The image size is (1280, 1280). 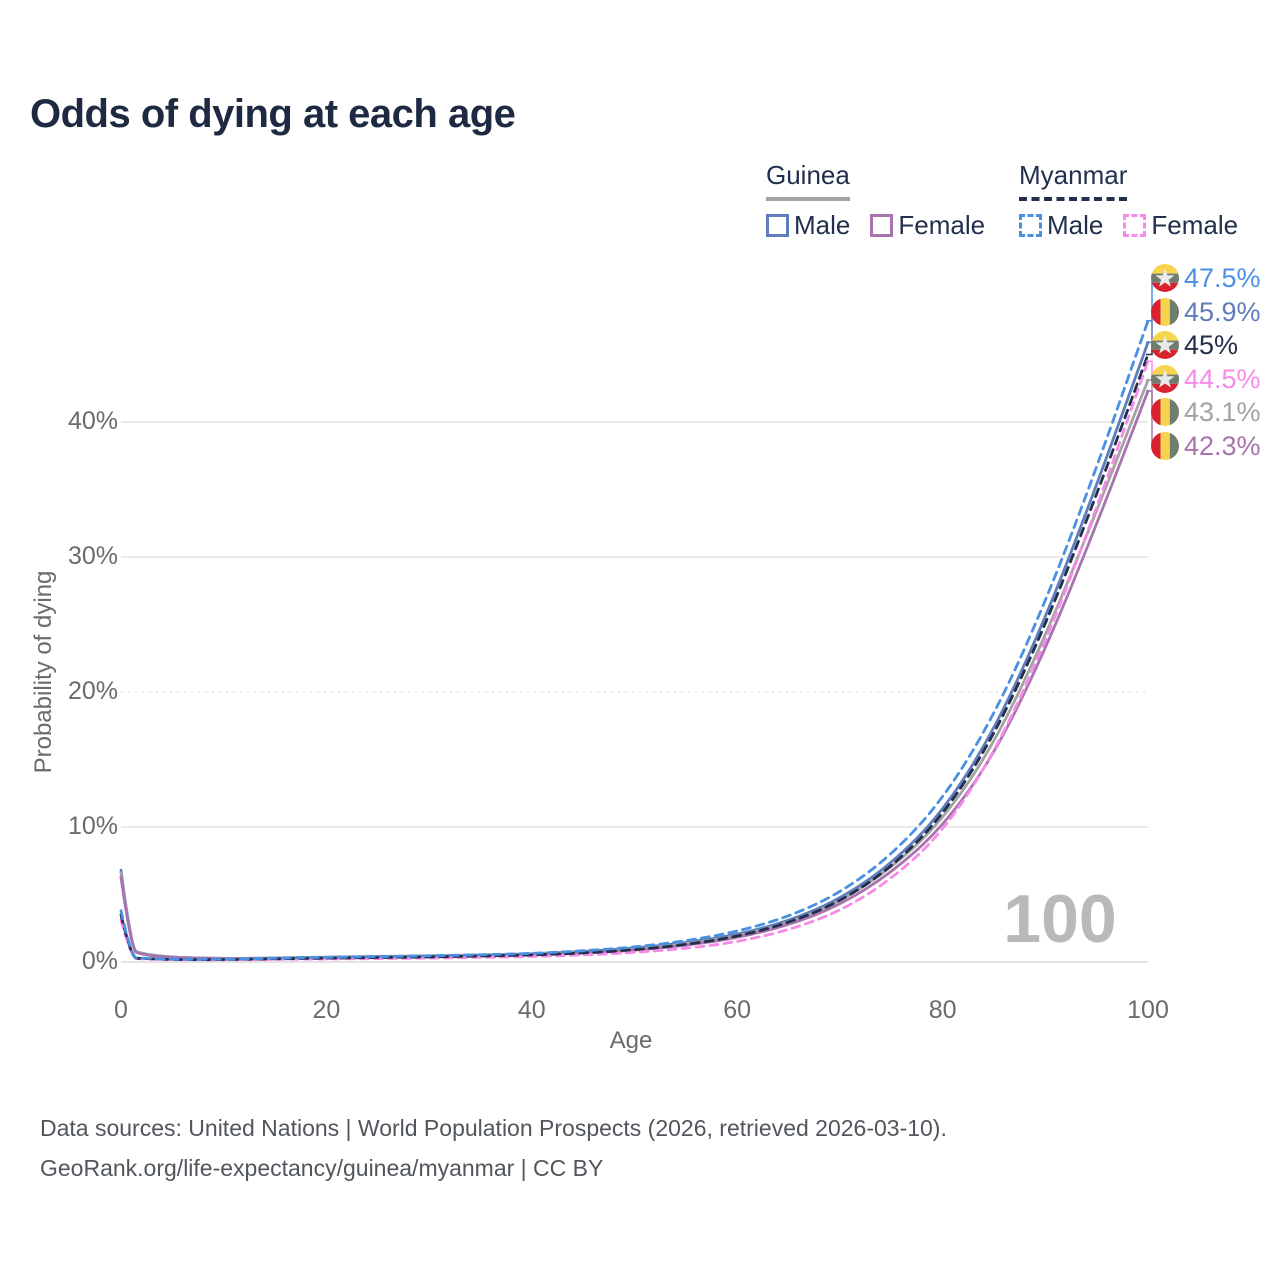 What do you see at coordinates (1060, 919) in the screenshot?
I see `age-counter-watermark: 100` at bounding box center [1060, 919].